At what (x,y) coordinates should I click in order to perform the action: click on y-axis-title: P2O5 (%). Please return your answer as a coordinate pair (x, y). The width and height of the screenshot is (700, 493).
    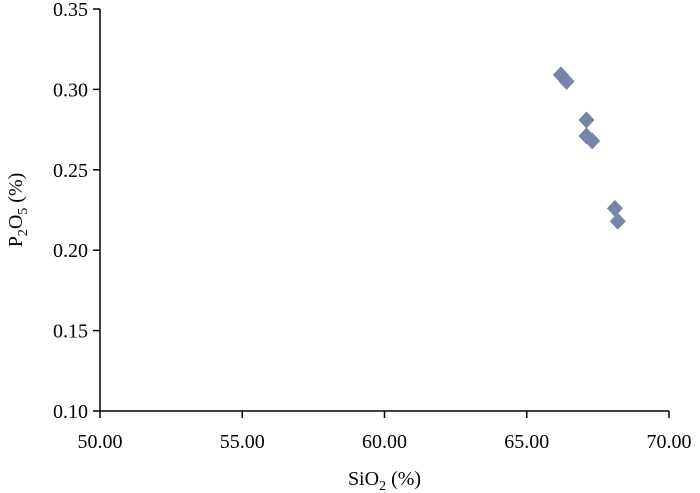
    Looking at the image, I should click on (18, 210).